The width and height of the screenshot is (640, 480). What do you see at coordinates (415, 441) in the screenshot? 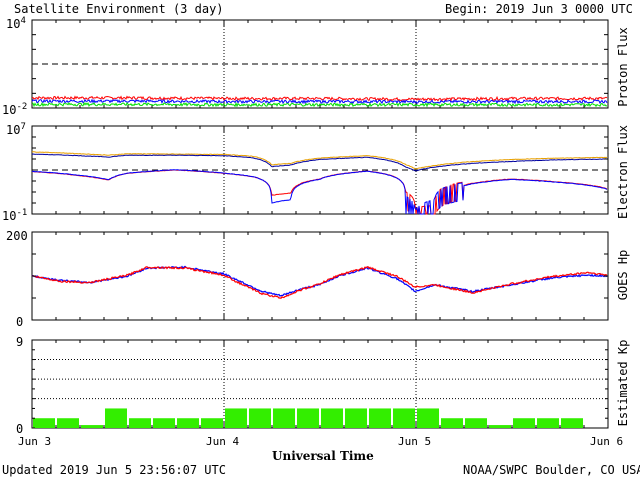
I see `xtick-jun5: Jun 5` at bounding box center [415, 441].